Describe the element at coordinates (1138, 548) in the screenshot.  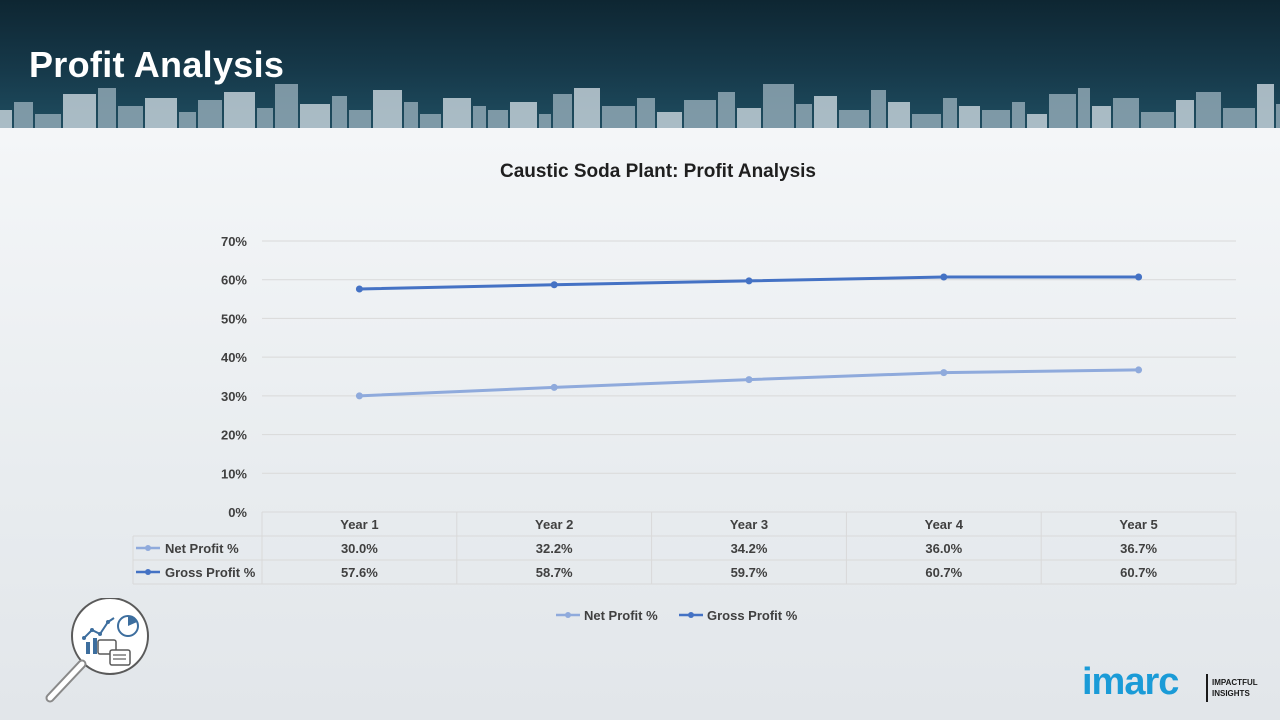
I see `table-value: 36.7%` at that location.